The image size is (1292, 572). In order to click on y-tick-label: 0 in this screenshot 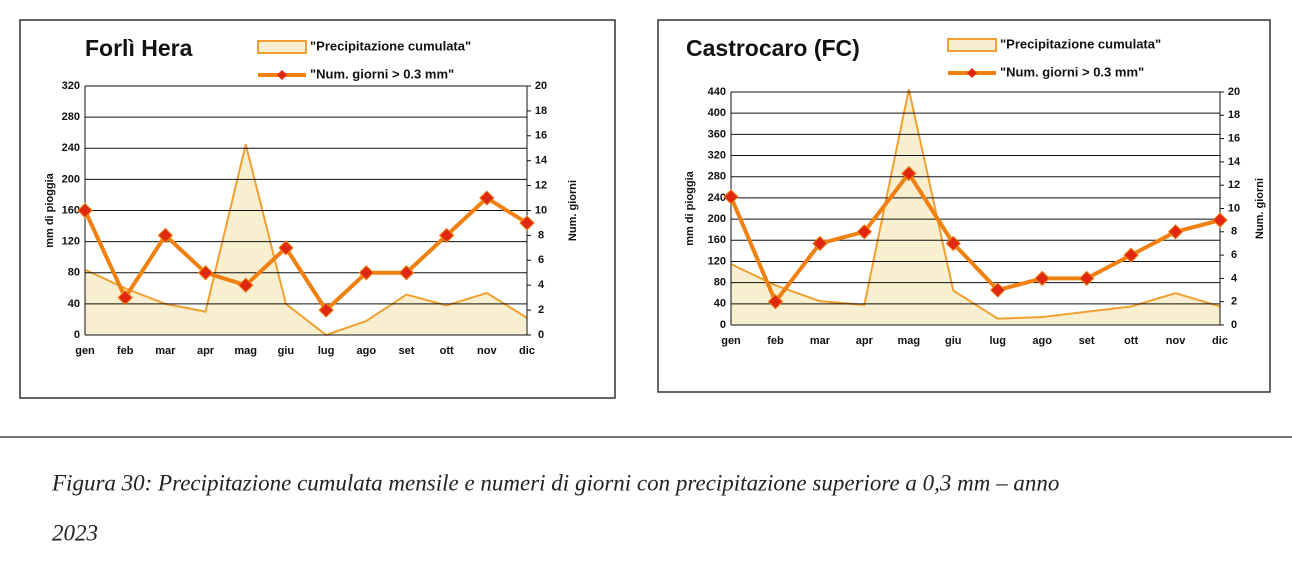, I will do `click(723, 325)`.